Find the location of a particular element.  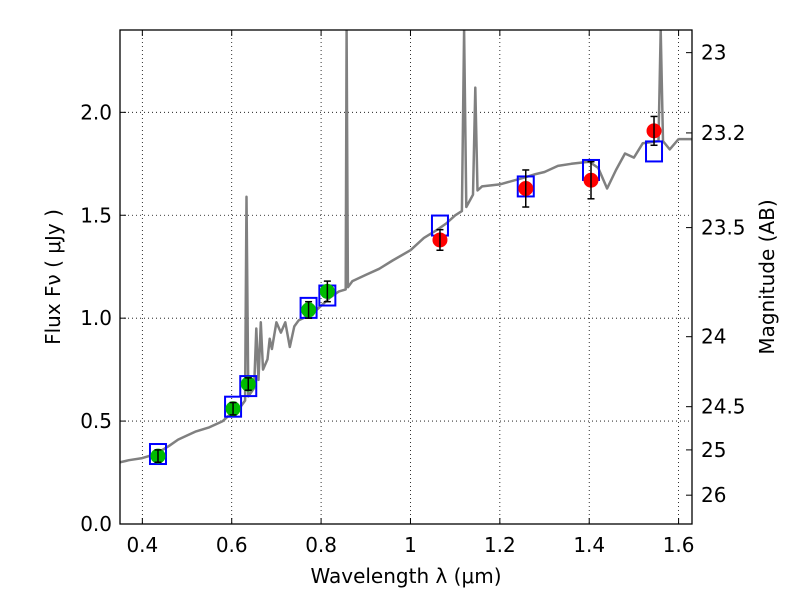

right-tick-label: 24.5 is located at coordinates (723, 407).